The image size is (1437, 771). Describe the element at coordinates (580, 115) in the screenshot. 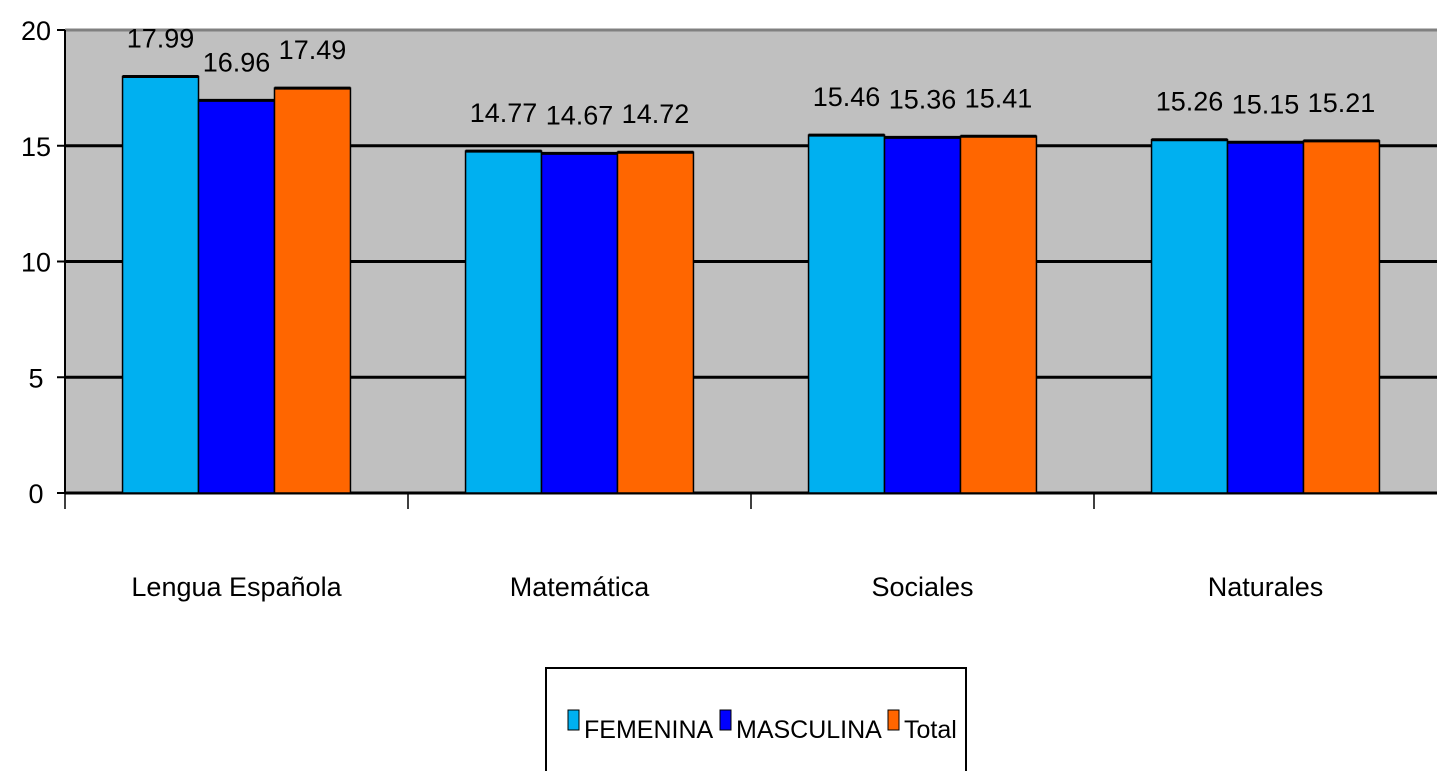

I see `data-label: 14.67` at that location.